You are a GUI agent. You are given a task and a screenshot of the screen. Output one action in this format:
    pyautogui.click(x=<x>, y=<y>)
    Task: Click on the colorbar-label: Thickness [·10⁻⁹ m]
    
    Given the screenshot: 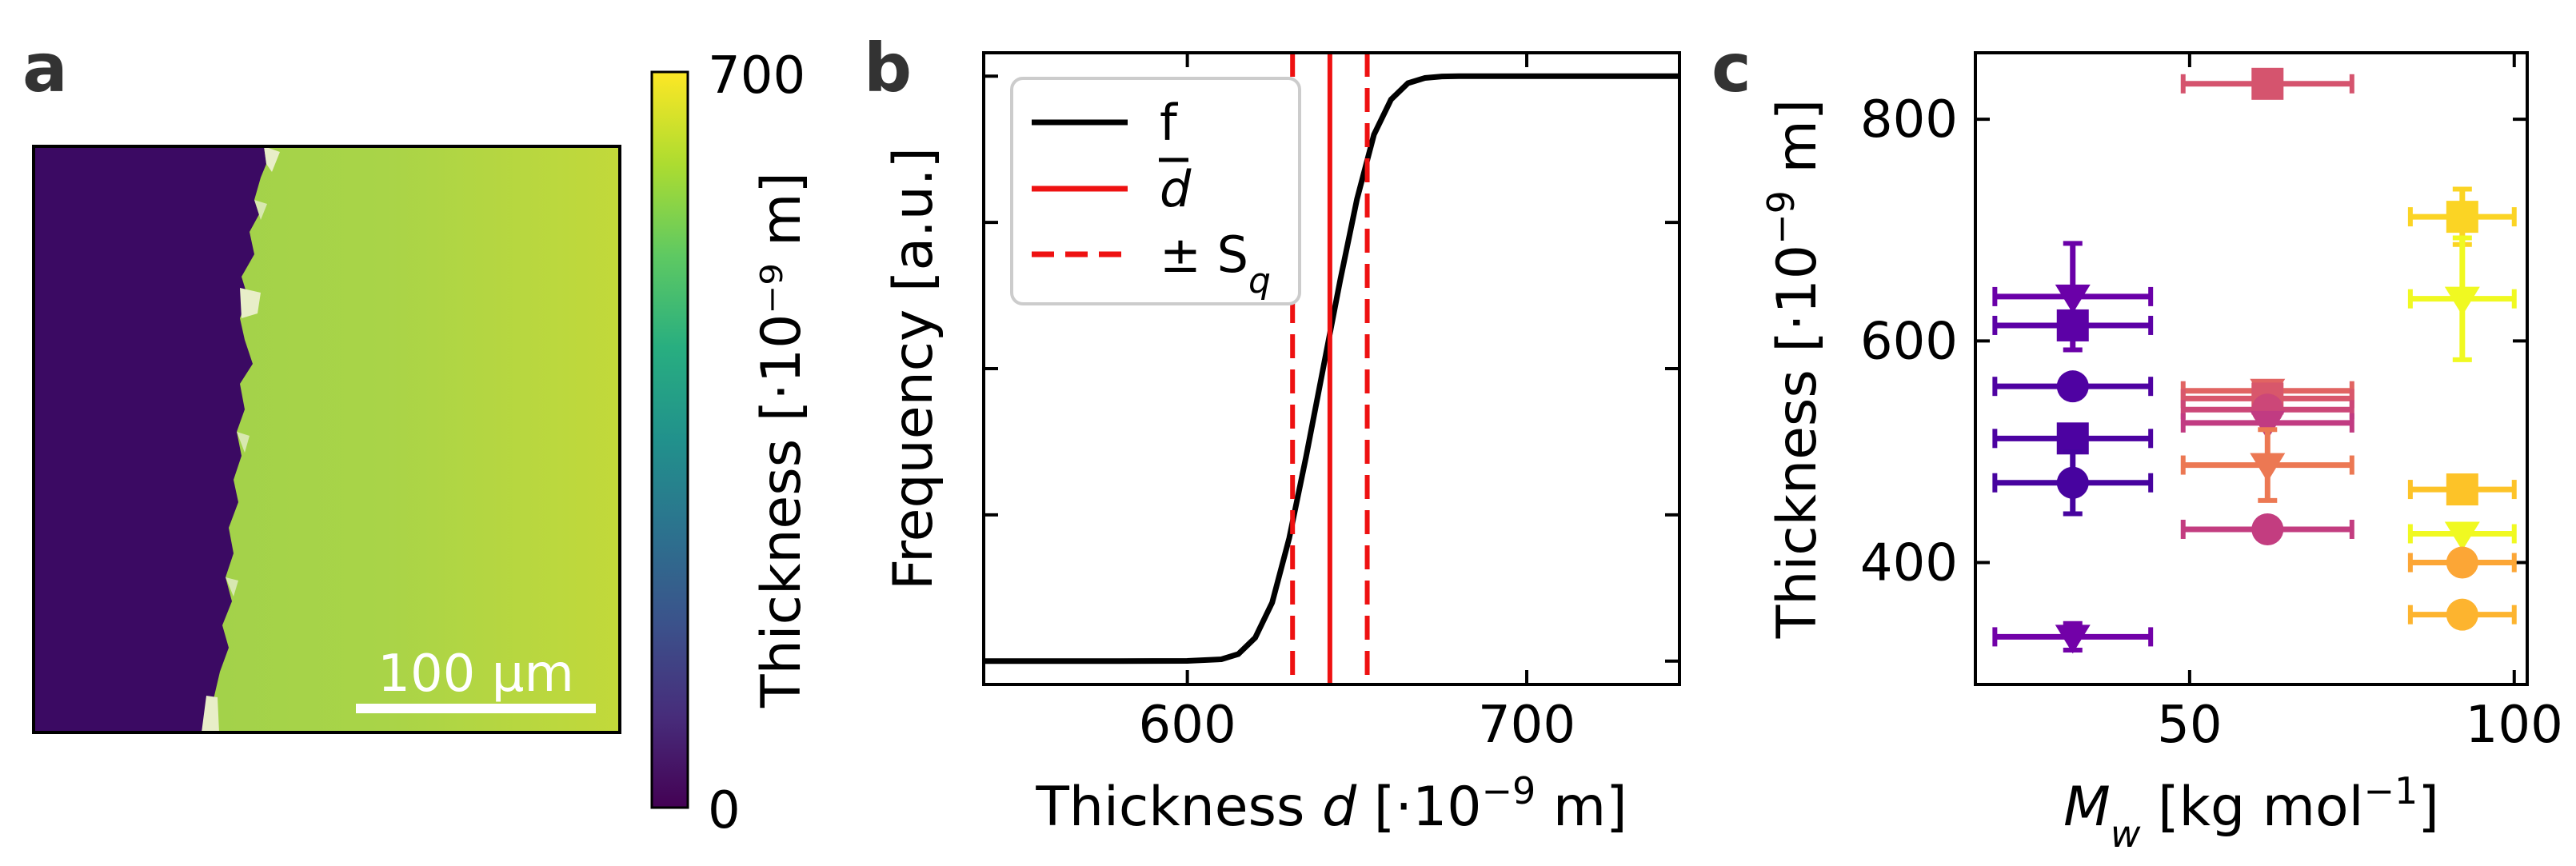 What is the action you would take?
    pyautogui.click(x=781, y=440)
    